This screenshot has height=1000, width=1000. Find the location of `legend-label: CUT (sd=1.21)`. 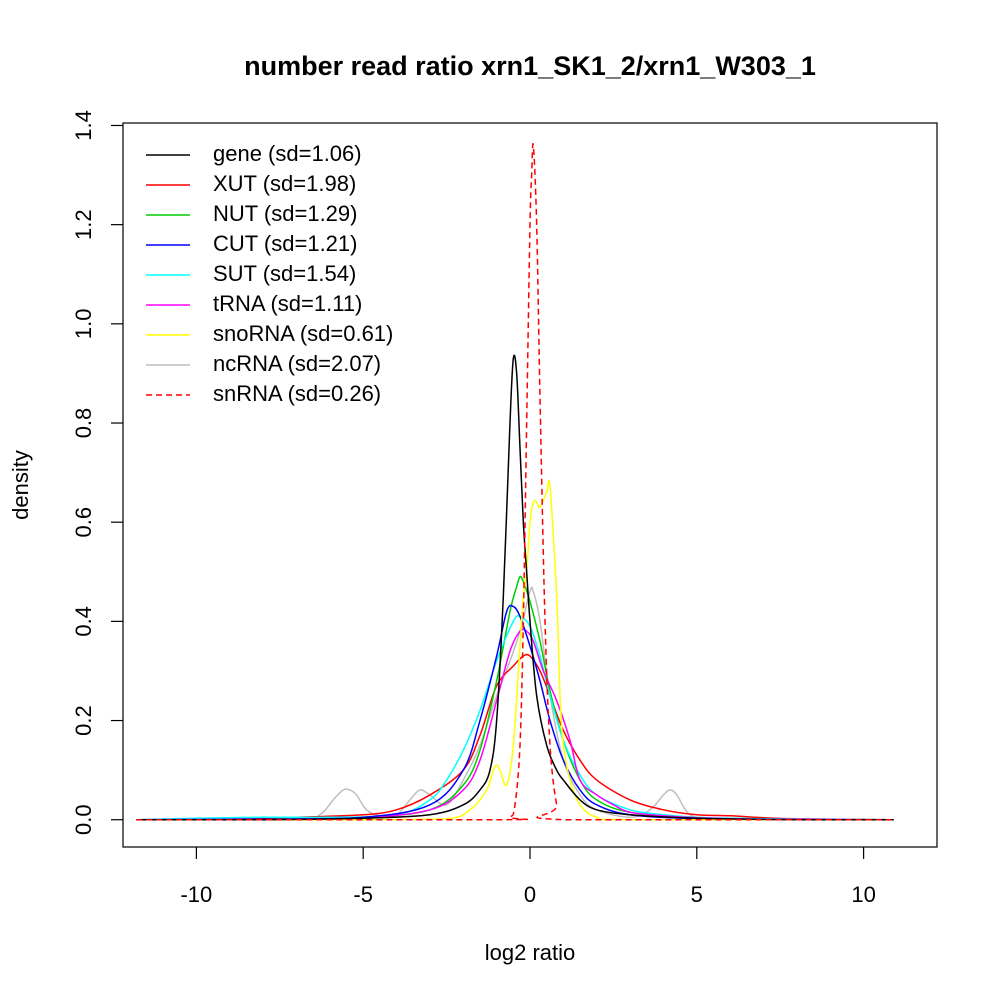

legend-label: CUT (sd=1.21) is located at coordinates (285, 243).